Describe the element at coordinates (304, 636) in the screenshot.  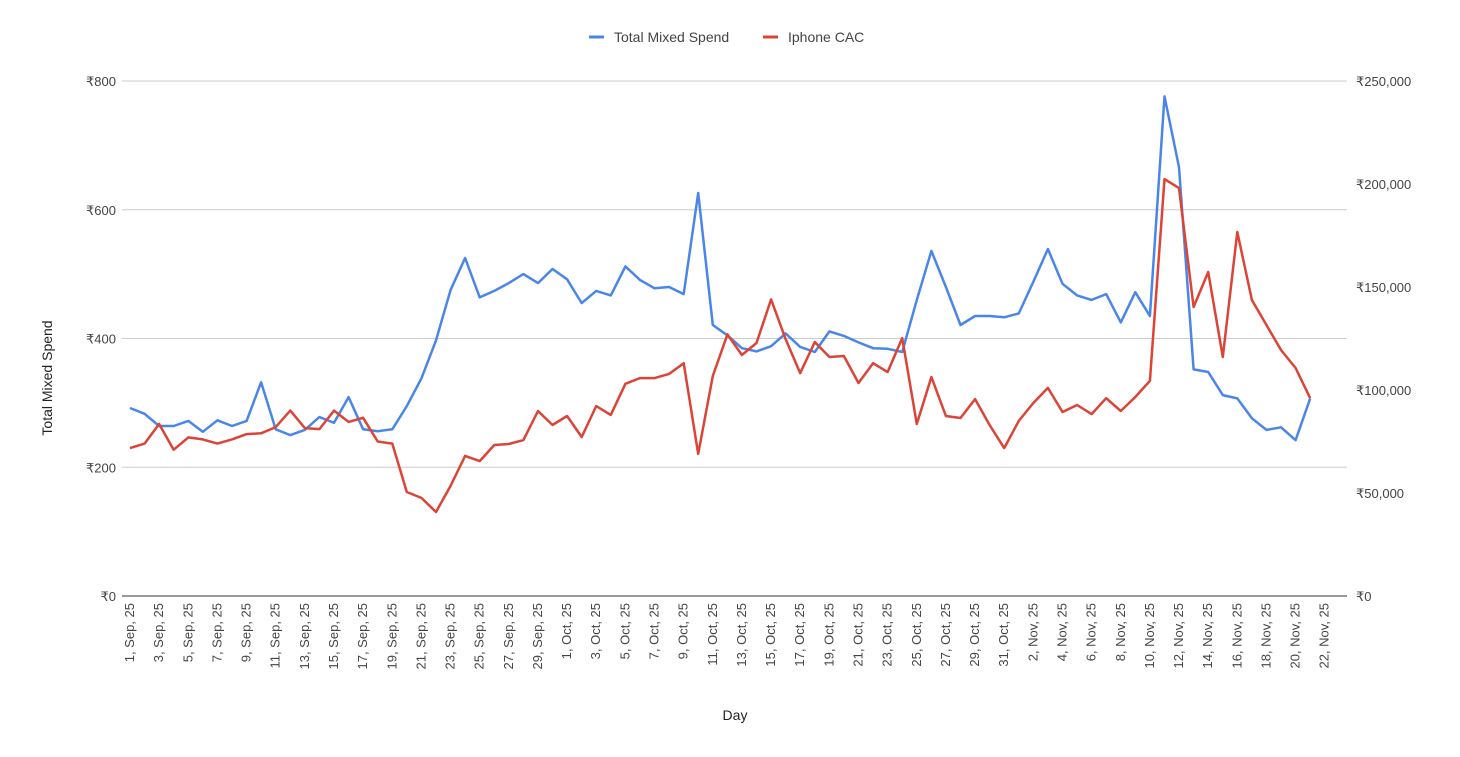
I see `x-tick-label: 13, Sep, 25` at that location.